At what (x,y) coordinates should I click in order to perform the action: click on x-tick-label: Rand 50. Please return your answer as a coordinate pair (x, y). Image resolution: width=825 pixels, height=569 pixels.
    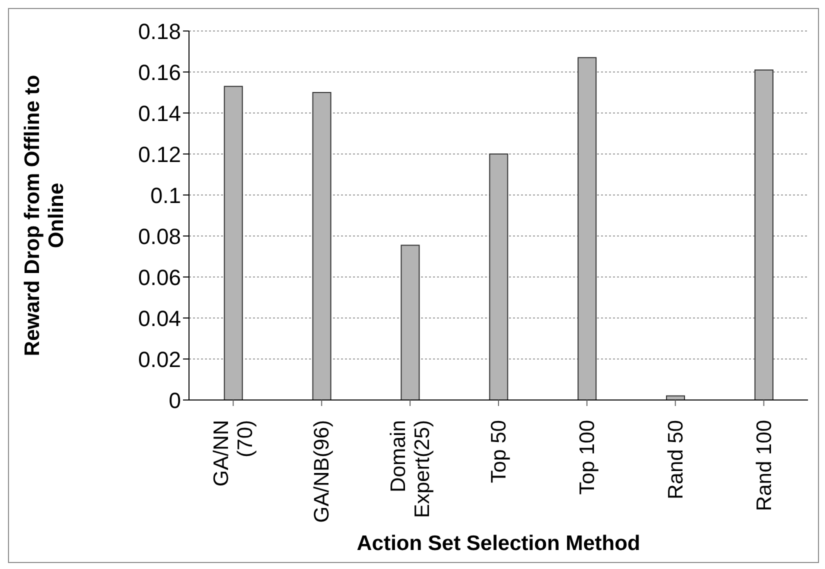
    Looking at the image, I should click on (676, 460).